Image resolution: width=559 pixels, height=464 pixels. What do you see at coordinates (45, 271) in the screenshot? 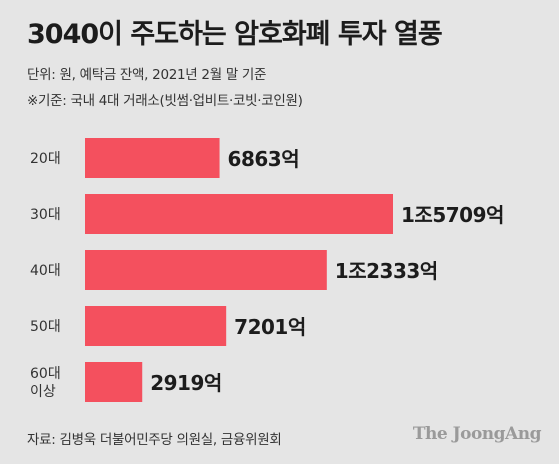
I see `category-label-2: 40대` at bounding box center [45, 271].